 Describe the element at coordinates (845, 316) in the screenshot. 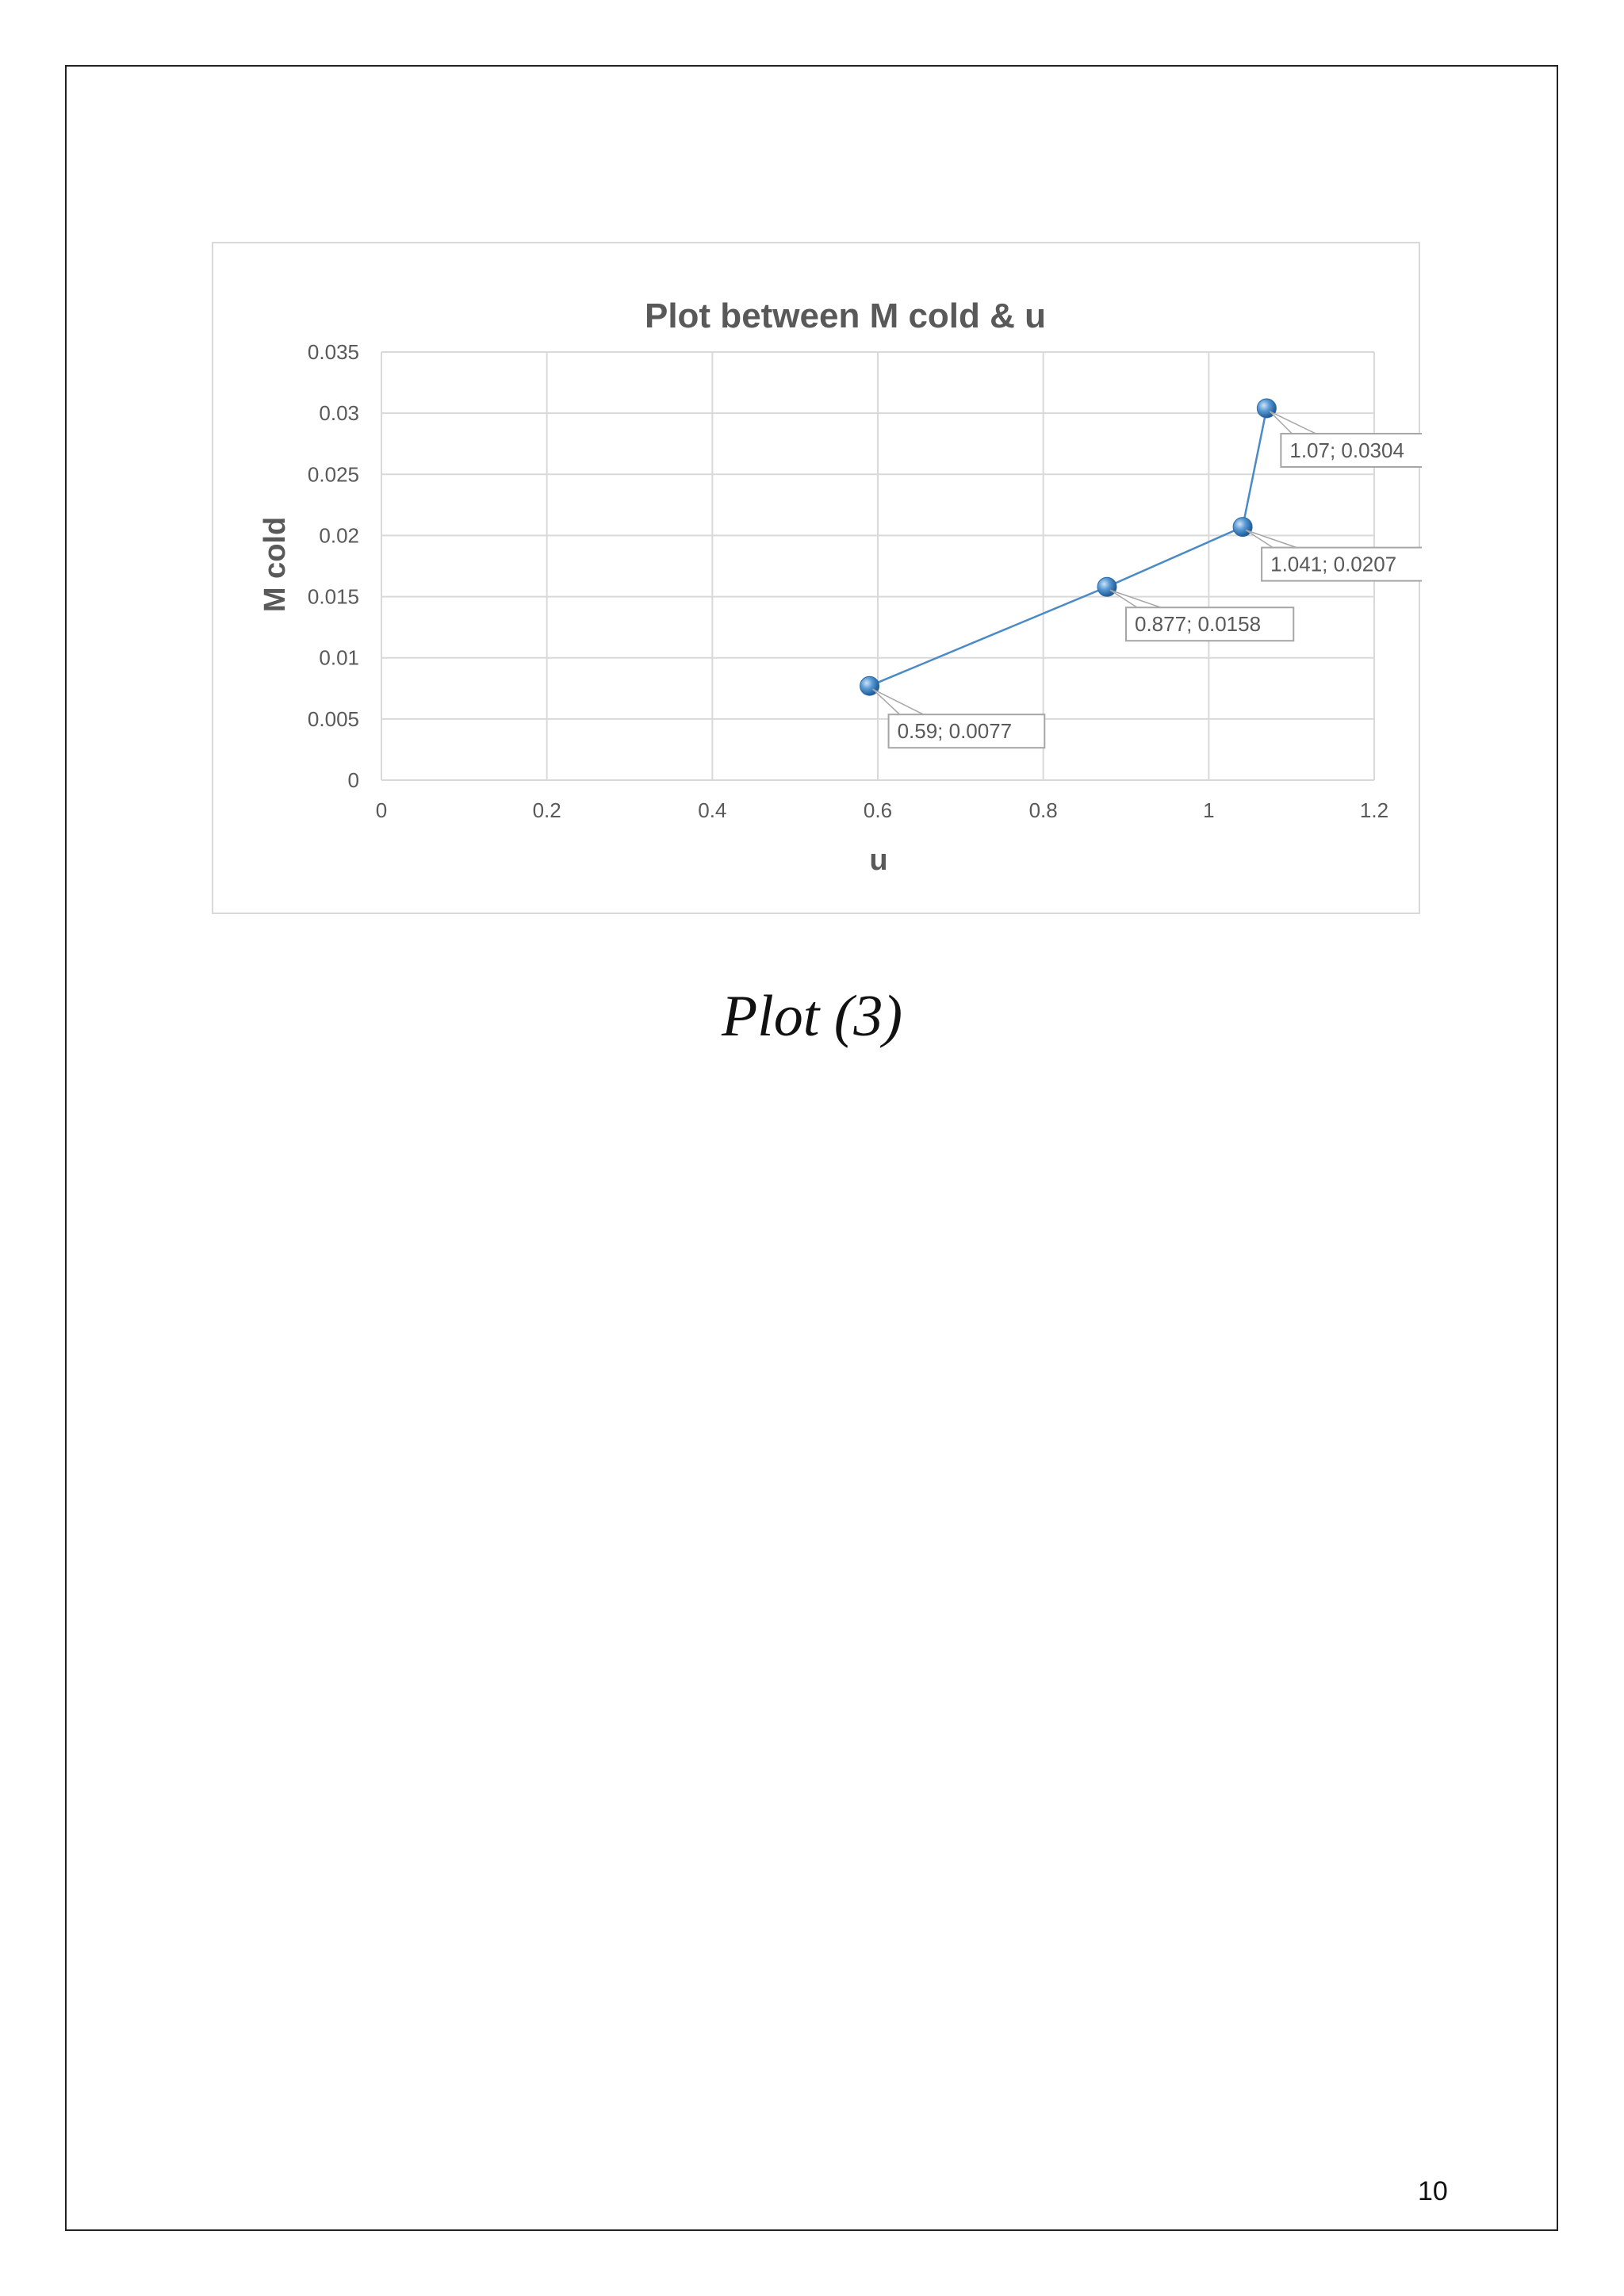

I see `chart-title: Plot between M cold & u` at that location.